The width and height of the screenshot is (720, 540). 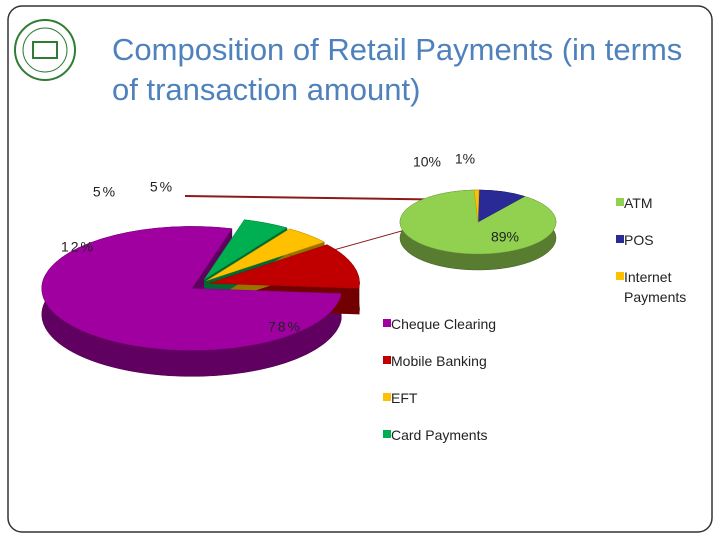 What do you see at coordinates (444, 324) in the screenshot?
I see `legend-label: Cheque Clearing` at bounding box center [444, 324].